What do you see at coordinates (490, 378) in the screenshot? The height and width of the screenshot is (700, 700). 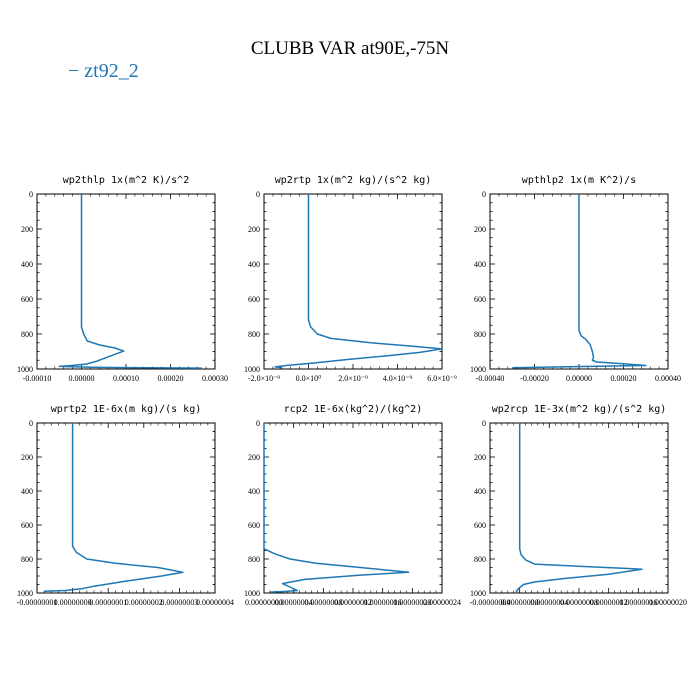 I see `x-tick-label: -0.00040` at bounding box center [490, 378].